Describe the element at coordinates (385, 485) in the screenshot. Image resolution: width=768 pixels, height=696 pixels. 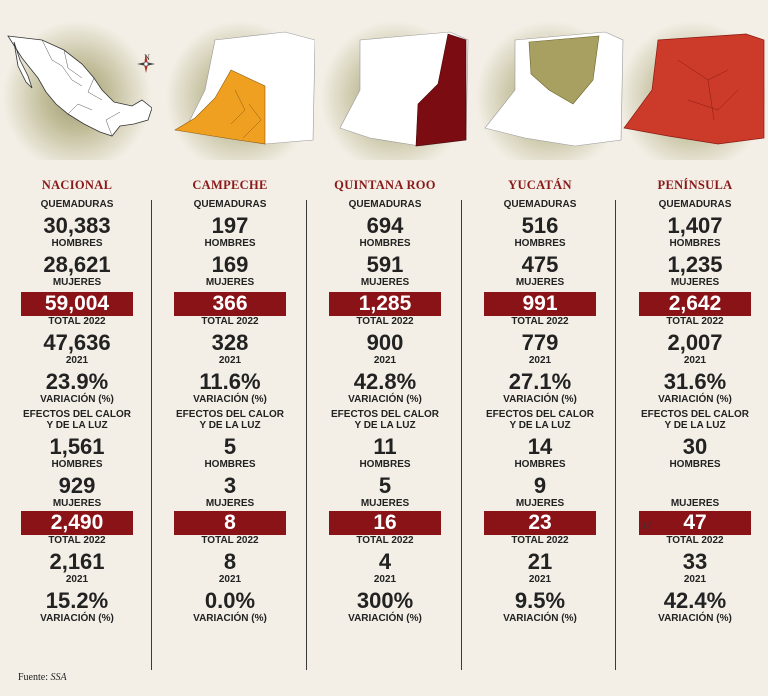
I see `value-mujeres: 5` at that location.